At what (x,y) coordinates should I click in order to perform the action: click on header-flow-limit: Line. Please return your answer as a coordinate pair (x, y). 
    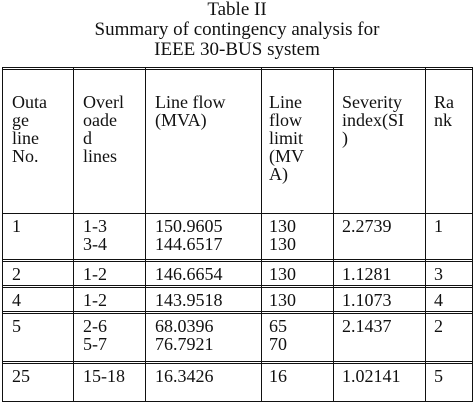
    Looking at the image, I should click on (285, 102).